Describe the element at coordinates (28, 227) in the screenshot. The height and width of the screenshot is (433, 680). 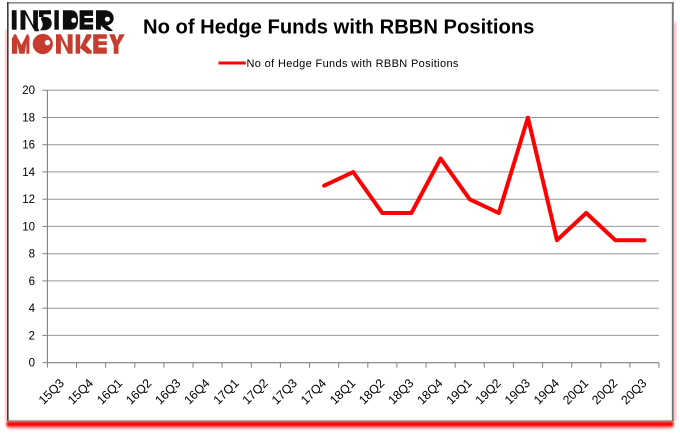
I see `svg-text: 10` at that location.